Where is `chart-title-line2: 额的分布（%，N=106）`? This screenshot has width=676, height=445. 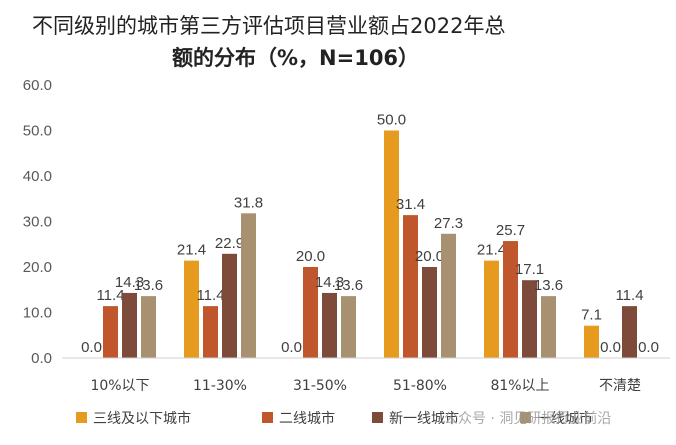
chart-title-line2: 额的分布（%，N=106） is located at coordinates (295, 58).